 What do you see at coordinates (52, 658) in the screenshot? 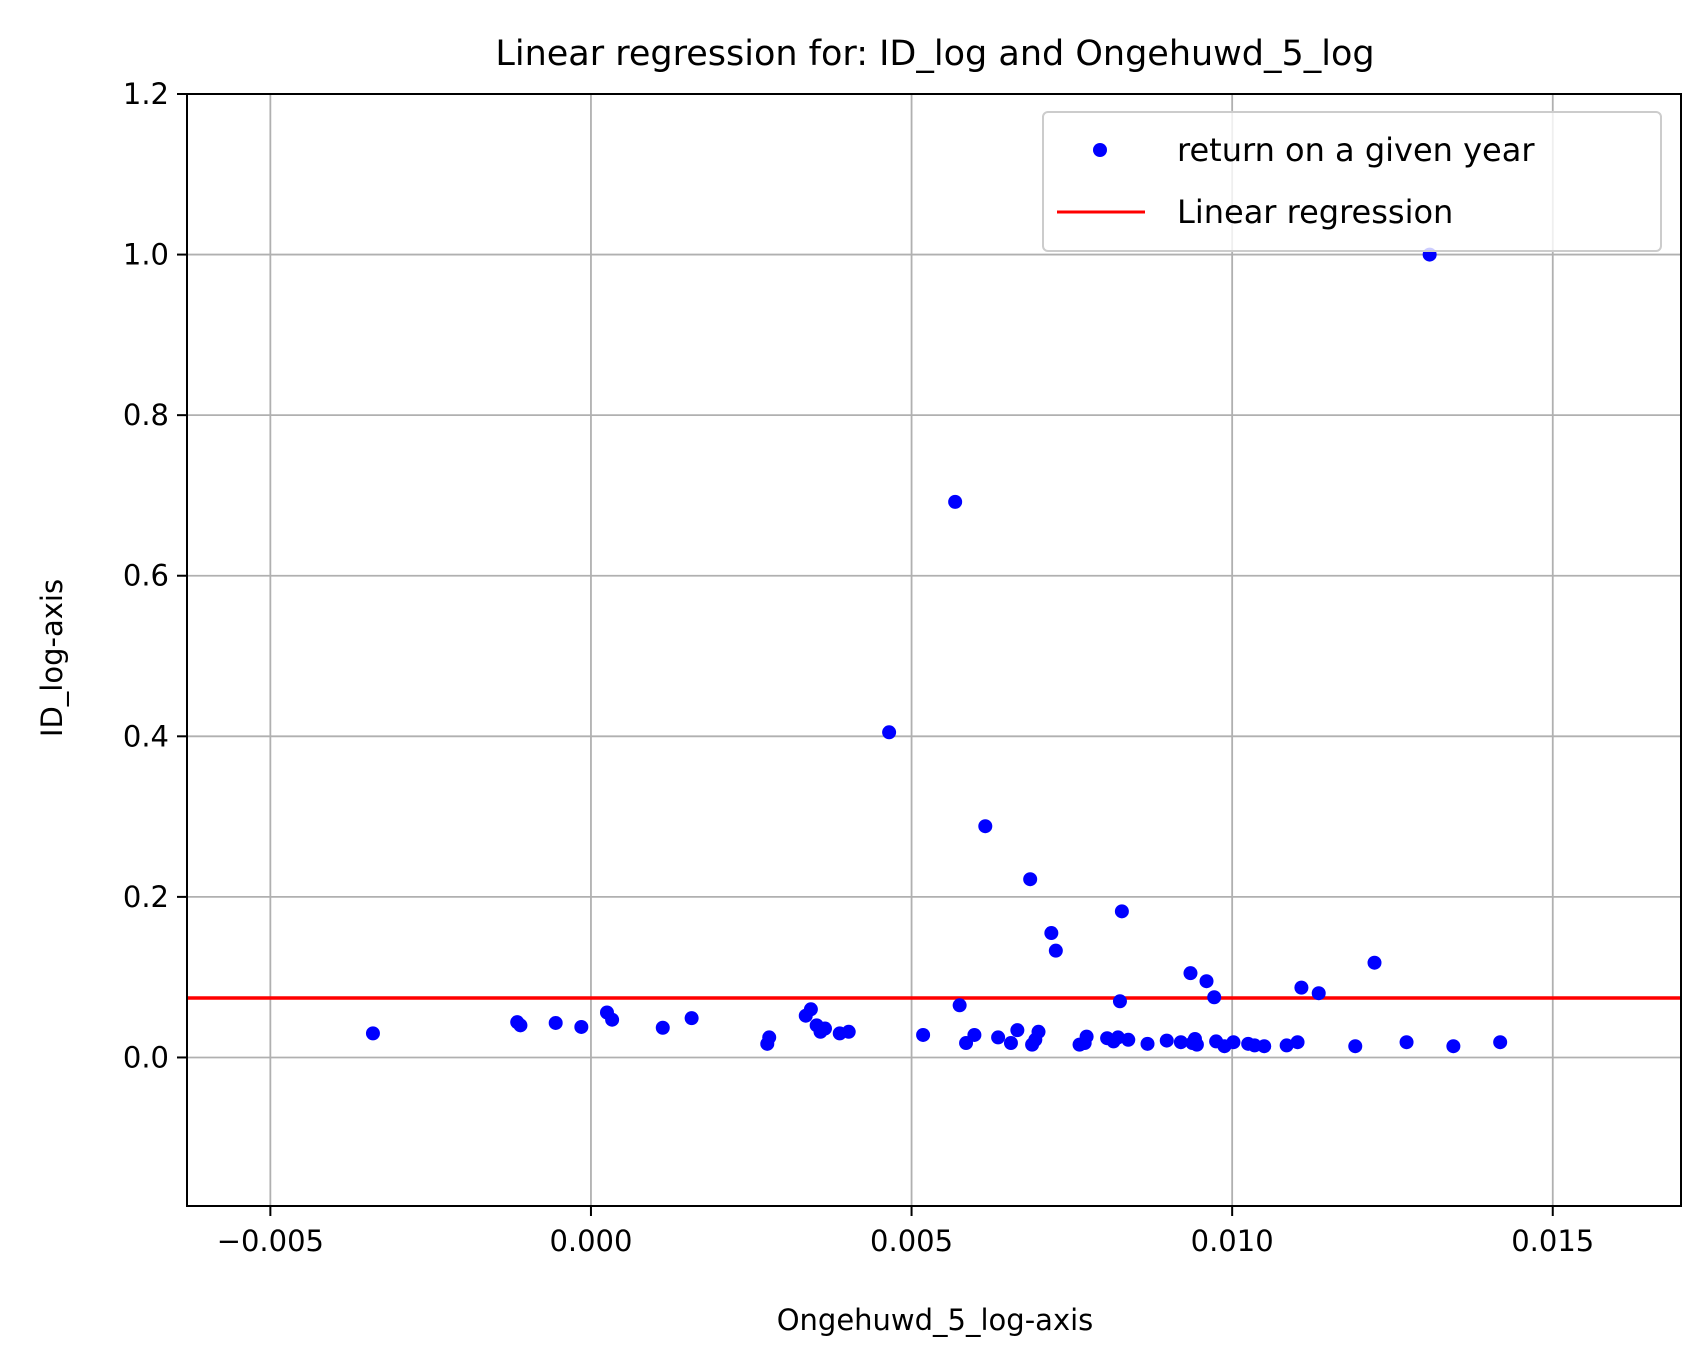
I see `y-axis-label: ID_log-axis` at bounding box center [52, 658].